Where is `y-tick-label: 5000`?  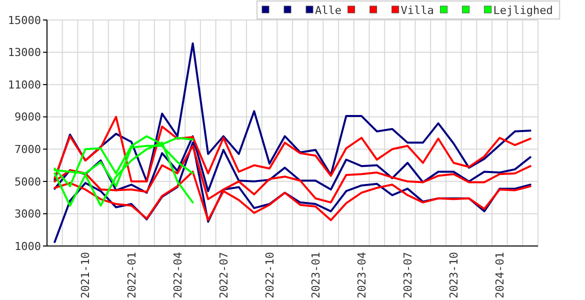 y-tick-label: 5000 is located at coordinates (27, 181).